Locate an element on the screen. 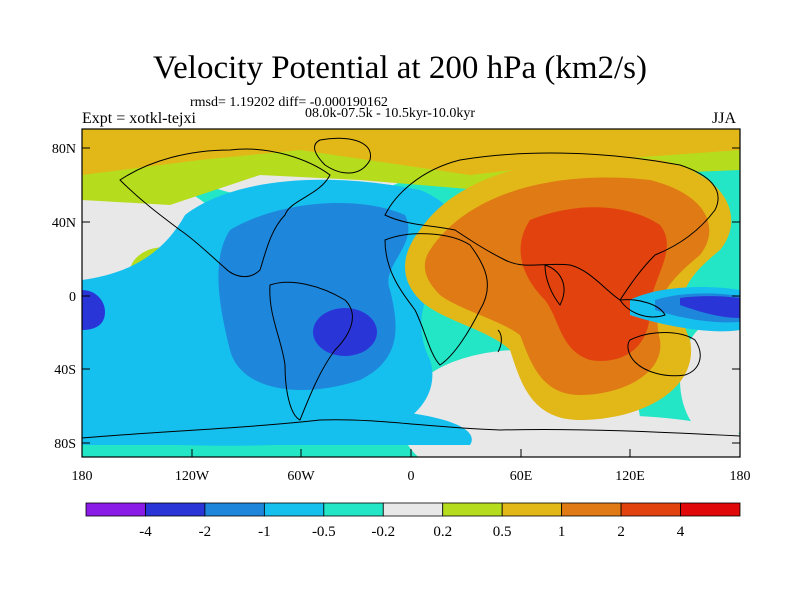 This screenshot has width=800, height=600. colorbar-label: 1 is located at coordinates (562, 532).